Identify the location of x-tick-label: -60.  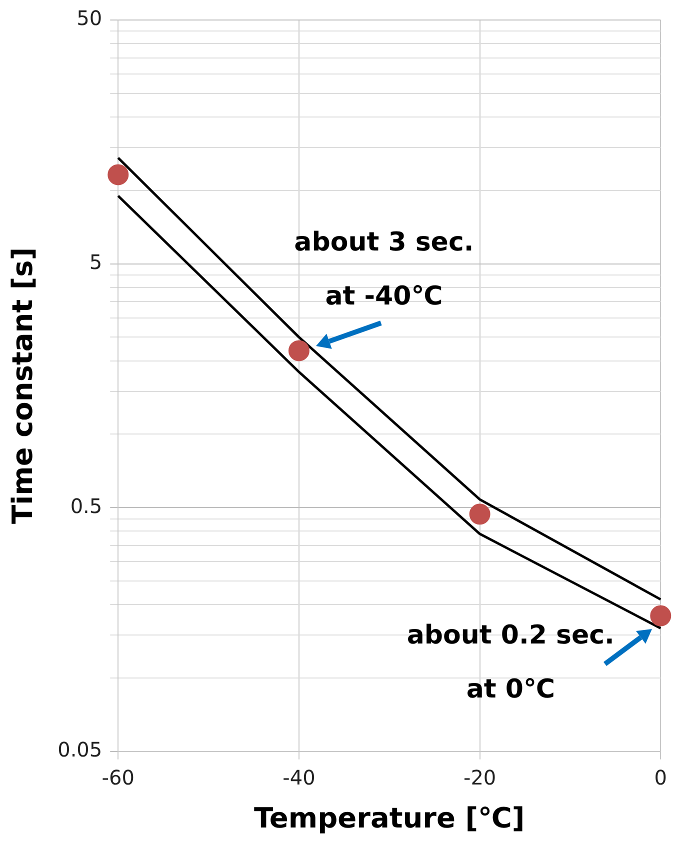
(118, 778).